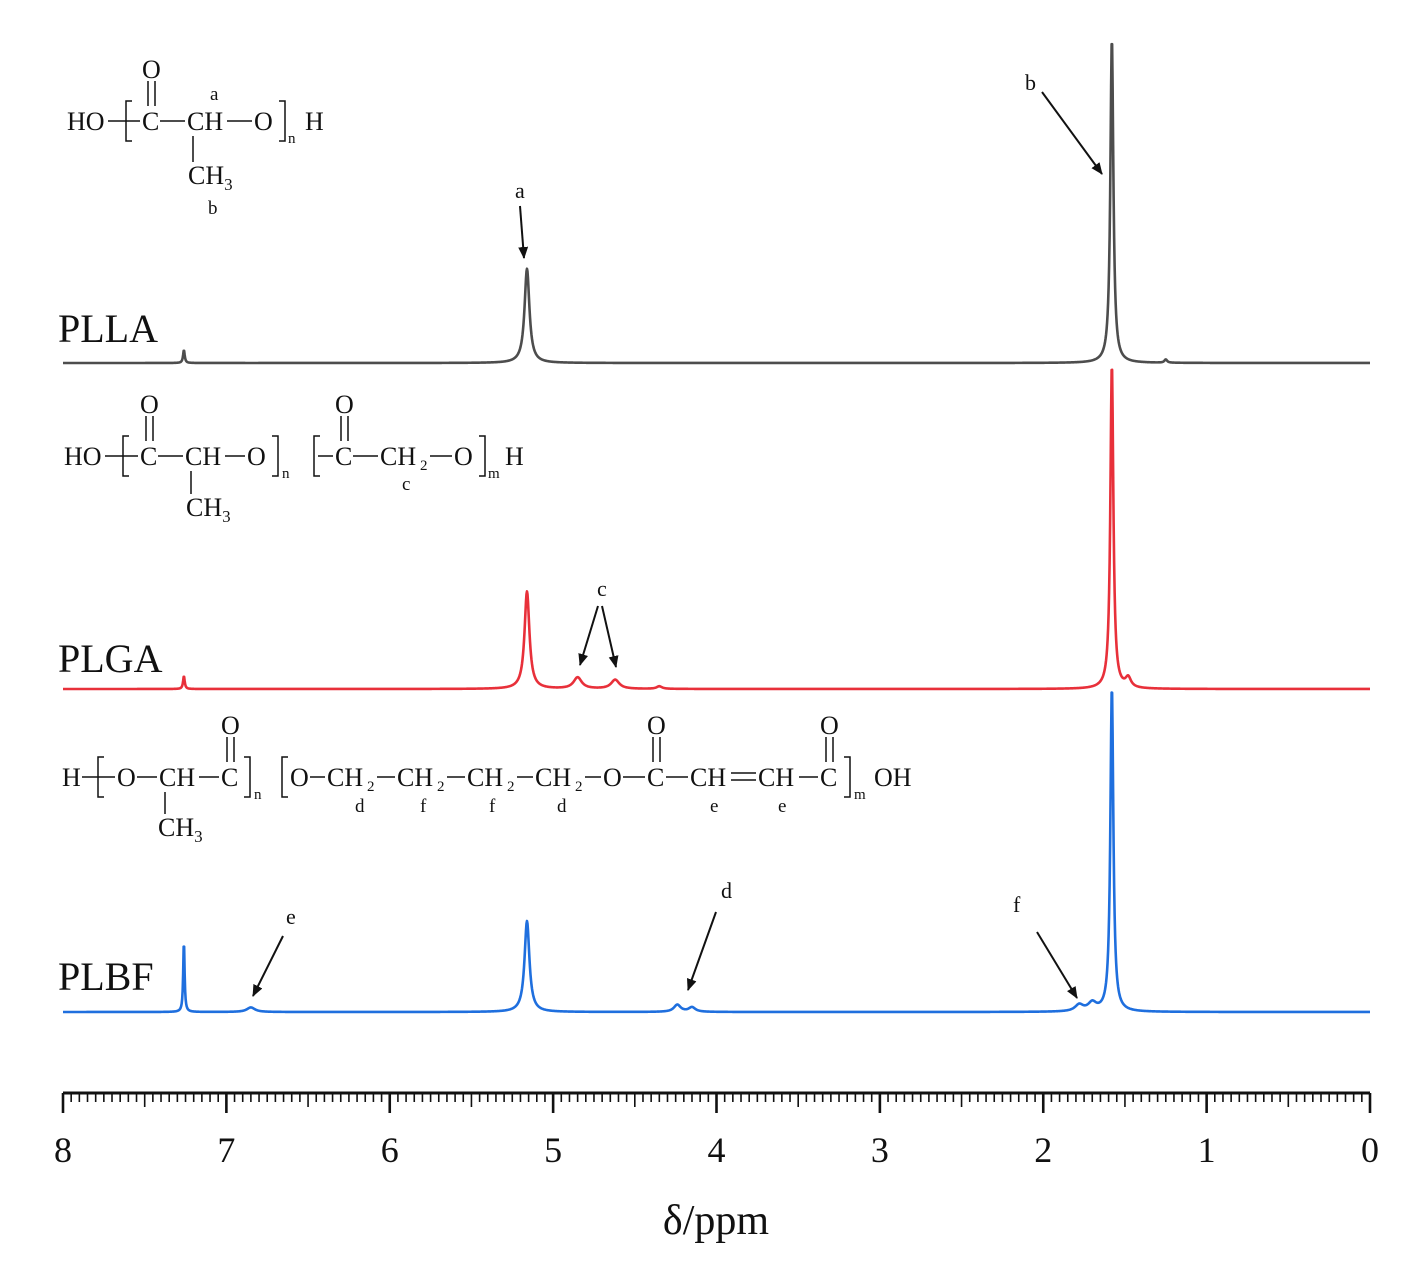 The height and width of the screenshot is (1267, 1405). I want to click on x-axis-label: δ/ppm, so click(716, 1221).